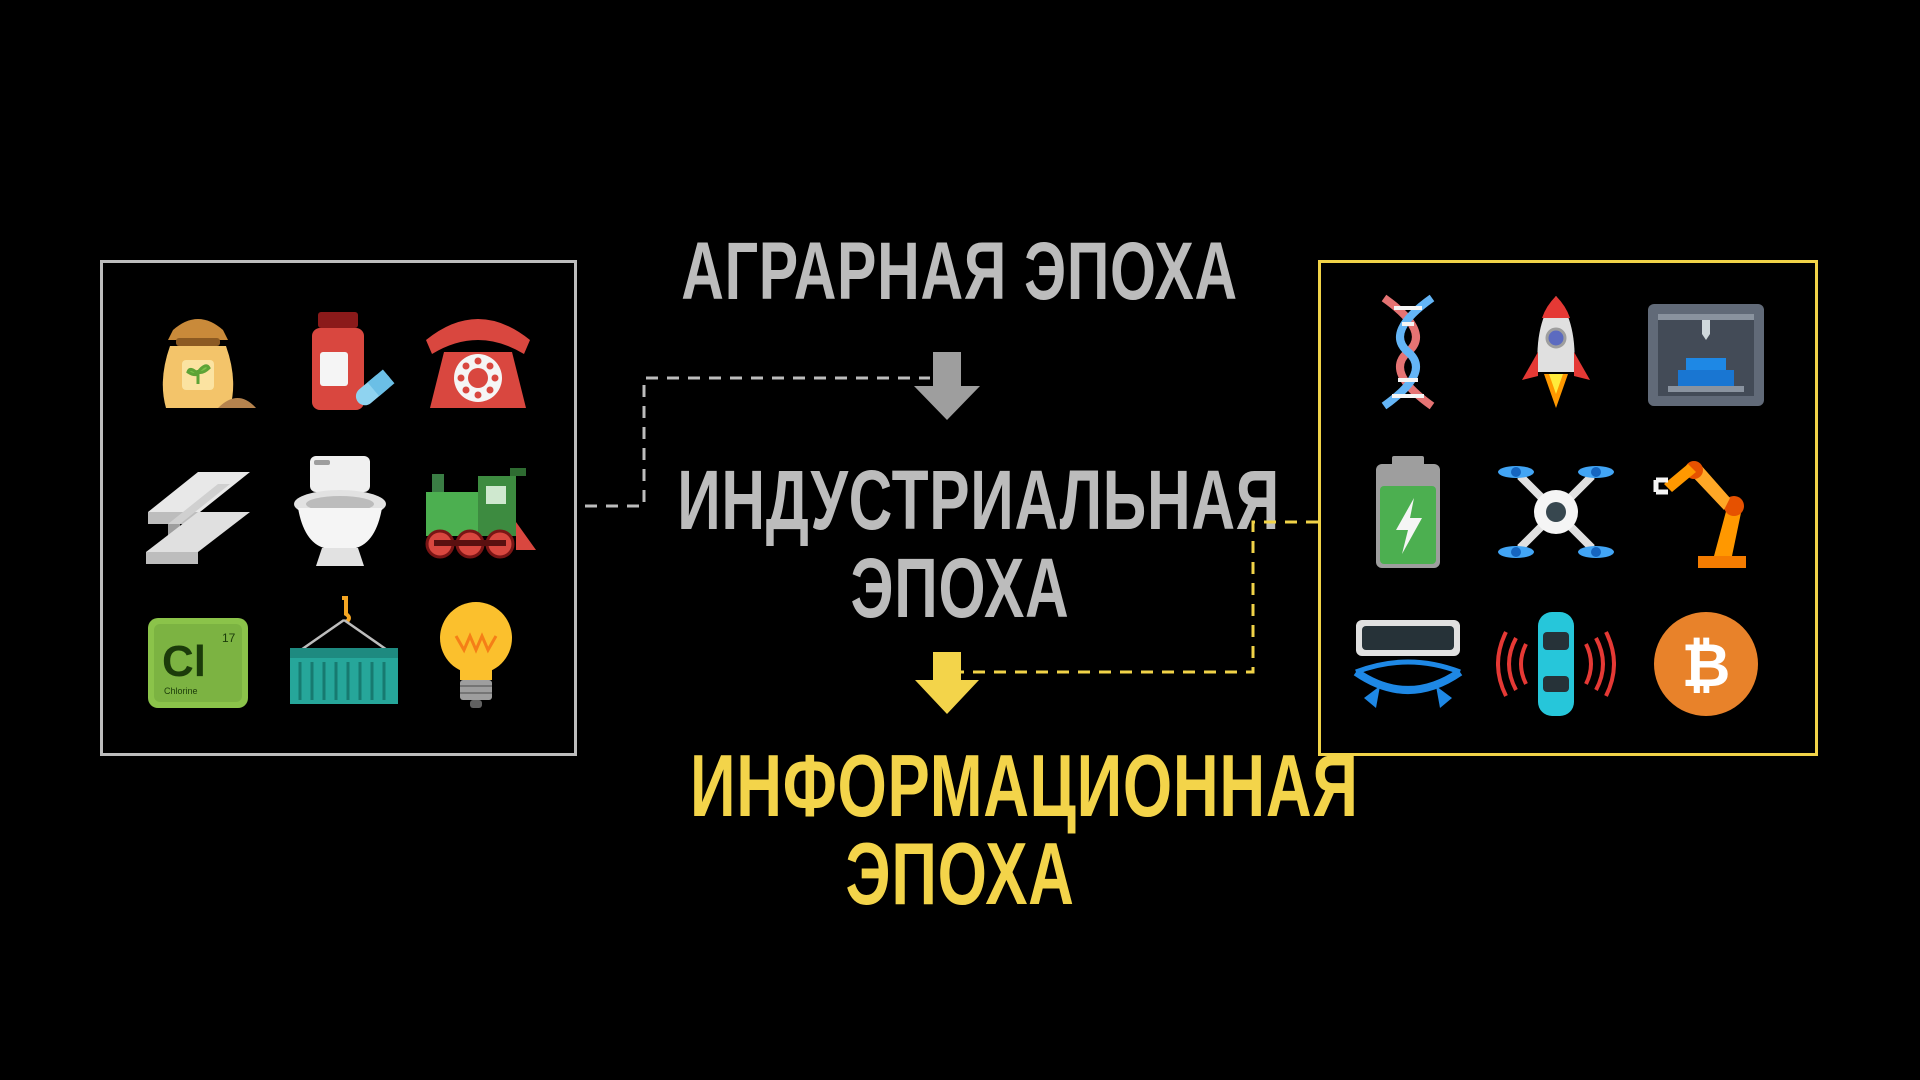 Image resolution: width=1920 pixels, height=1080 pixels. I want to click on chlorine-name: Chlorine, so click(181, 691).